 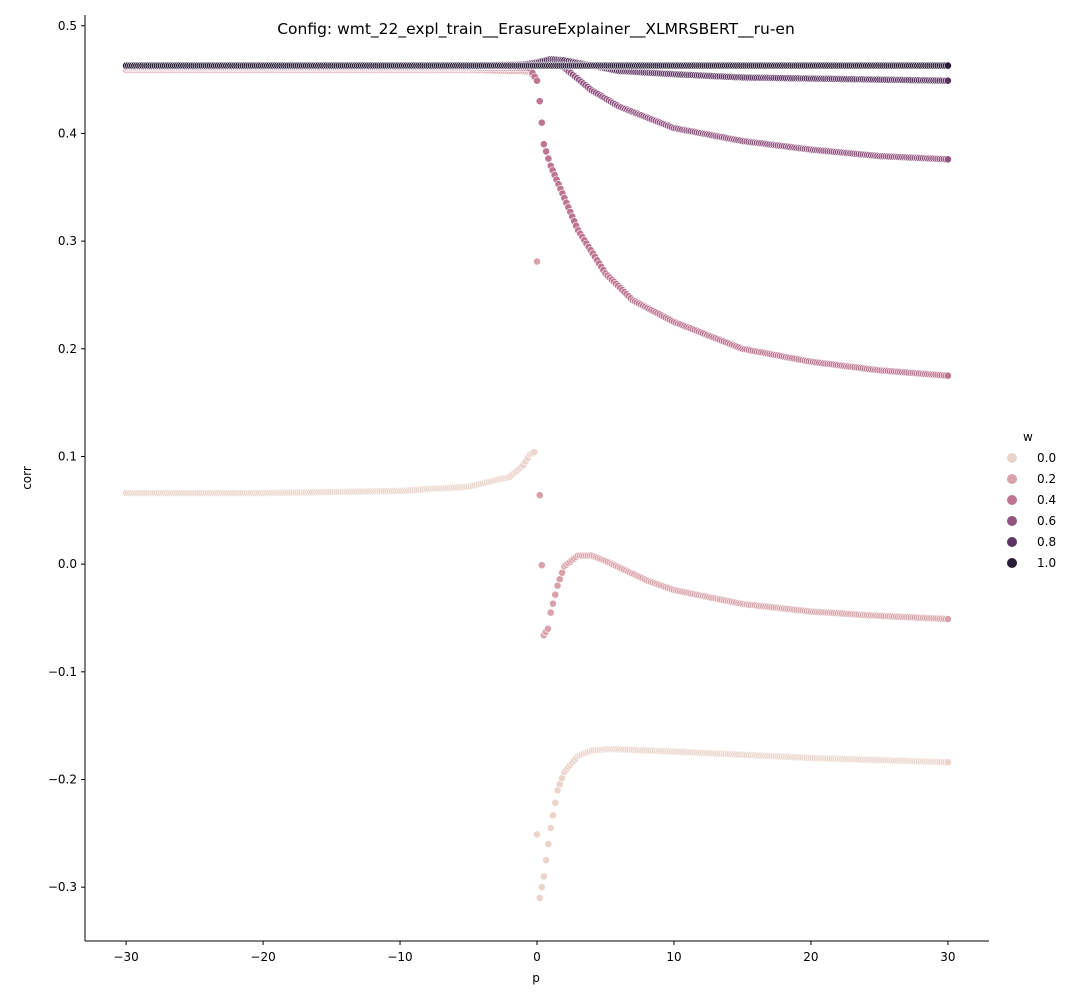 What do you see at coordinates (1046, 500) in the screenshot?
I see `legend-label: 0.4` at bounding box center [1046, 500].